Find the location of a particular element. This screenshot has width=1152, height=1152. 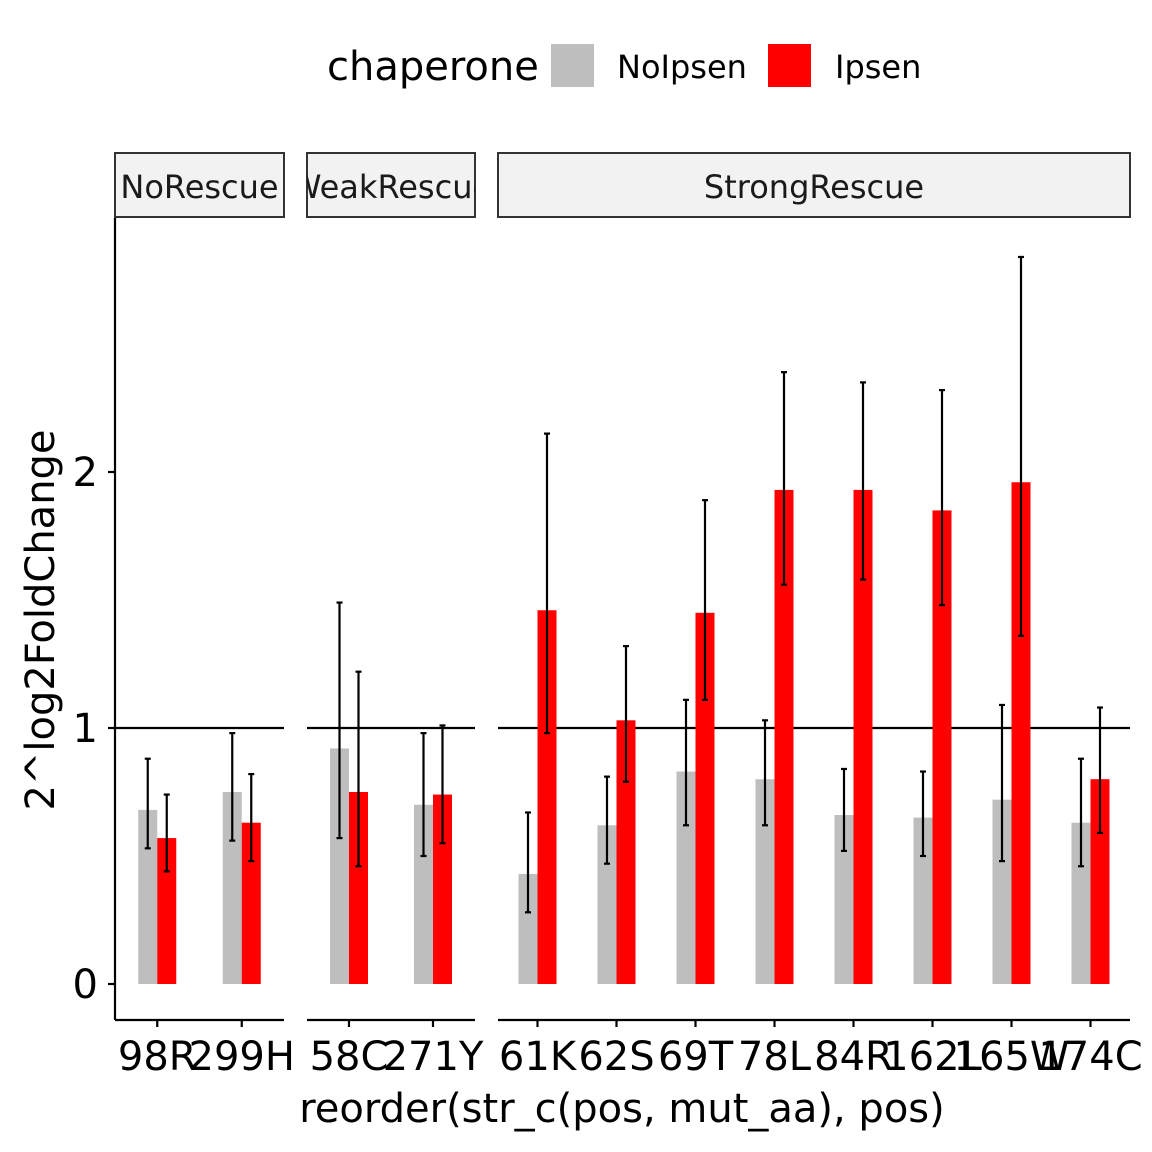

facet-strip-label: NoRescue is located at coordinates (199, 187).